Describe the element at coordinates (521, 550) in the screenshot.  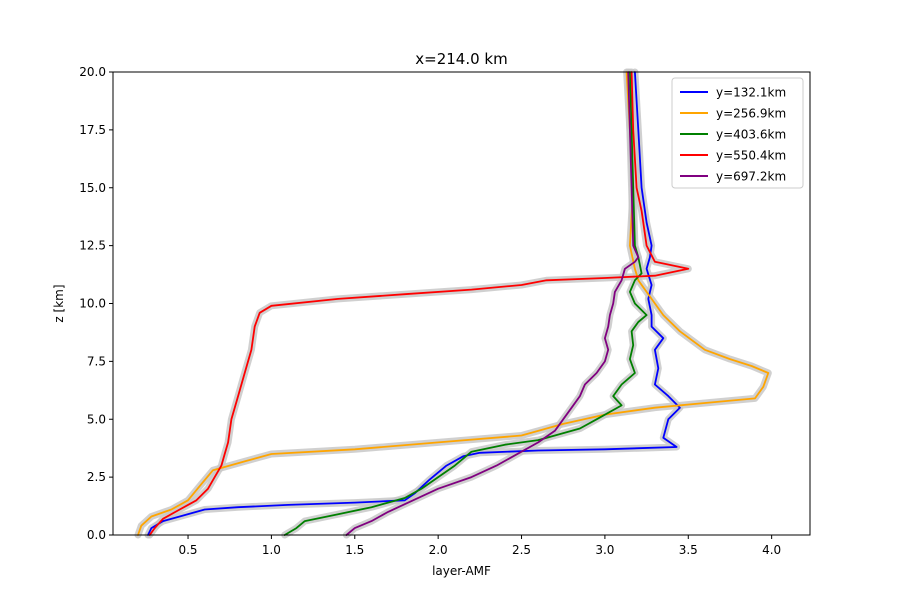
I see `x-tick-label: 2.5` at that location.